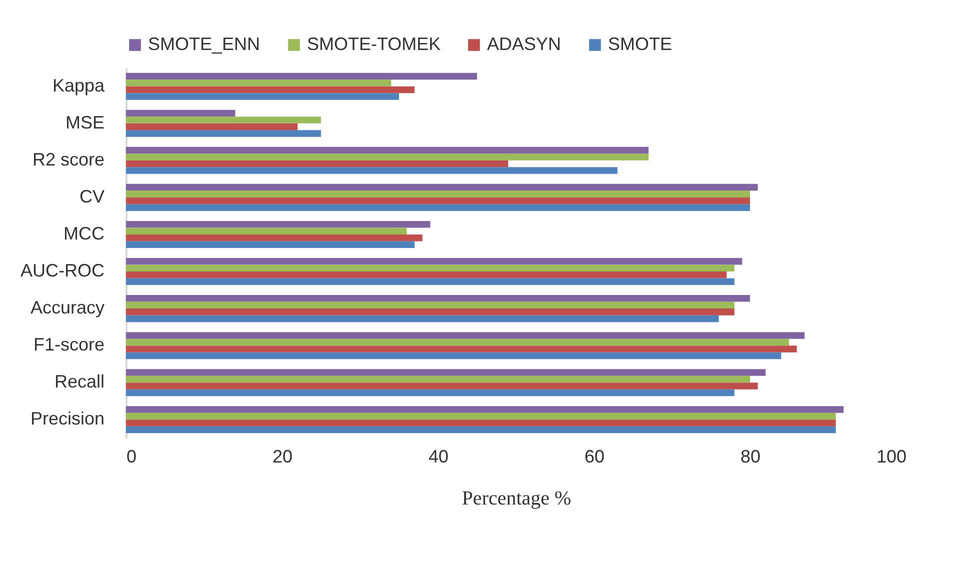 The height and width of the screenshot is (575, 959). Describe the element at coordinates (282, 456) in the screenshot. I see `x-tick-label: 20` at that location.